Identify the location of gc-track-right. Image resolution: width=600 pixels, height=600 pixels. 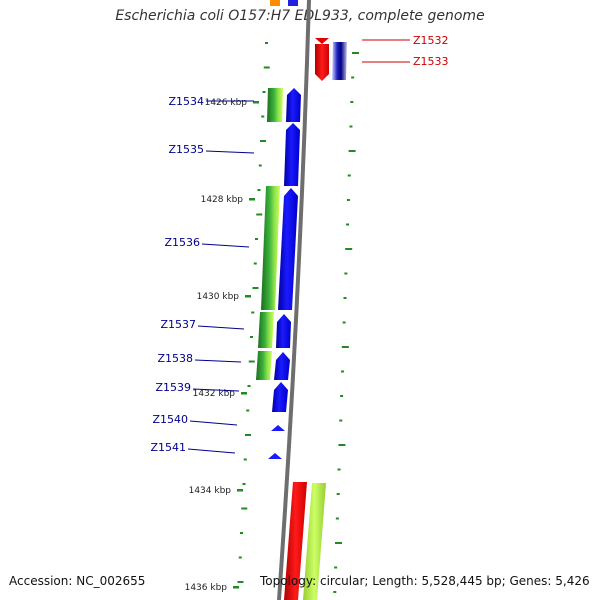
(346, 322).